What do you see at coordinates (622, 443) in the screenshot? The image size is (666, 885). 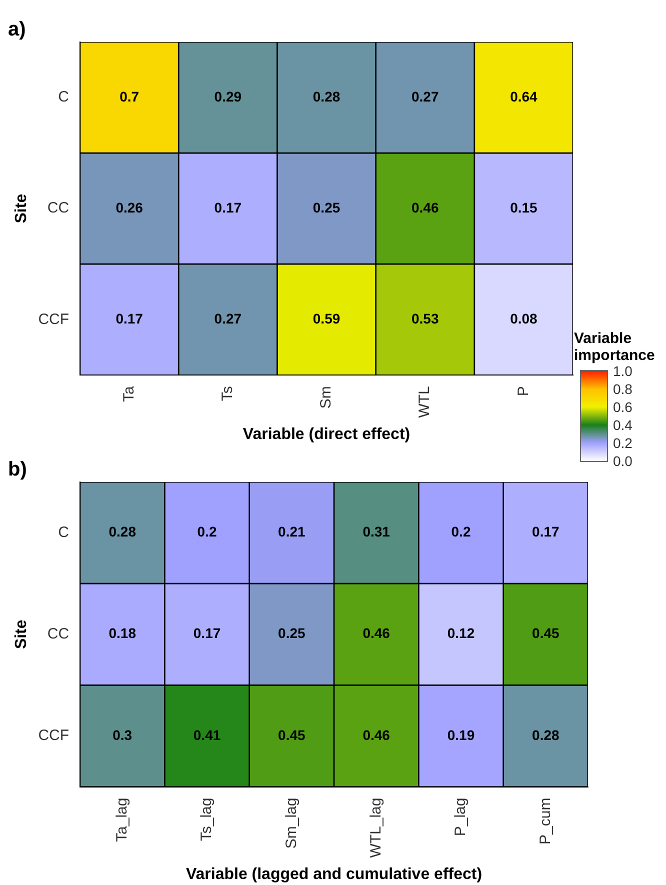 I see `color-bar-label: 0.2` at bounding box center [622, 443].